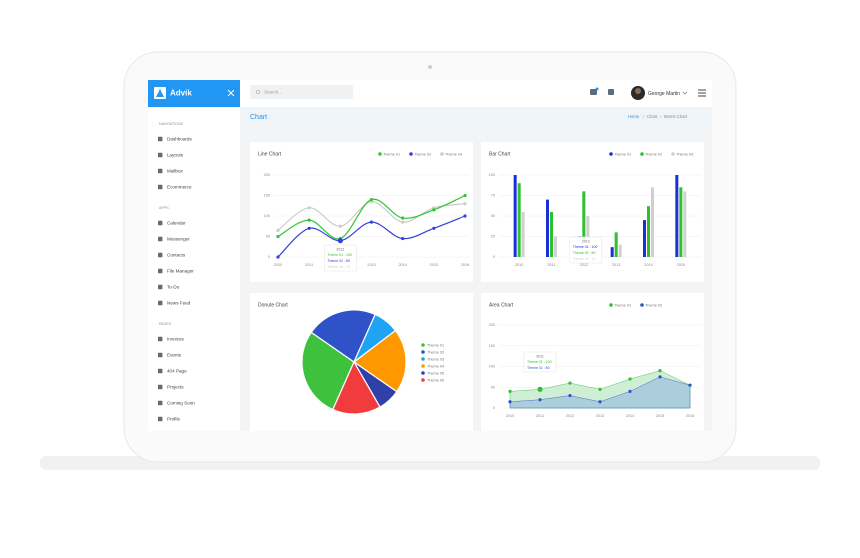 Image resolution: width=860 pixels, height=558 pixels. Describe the element at coordinates (681, 265) in the screenshot. I see `x-tick-label: 2015` at that location.